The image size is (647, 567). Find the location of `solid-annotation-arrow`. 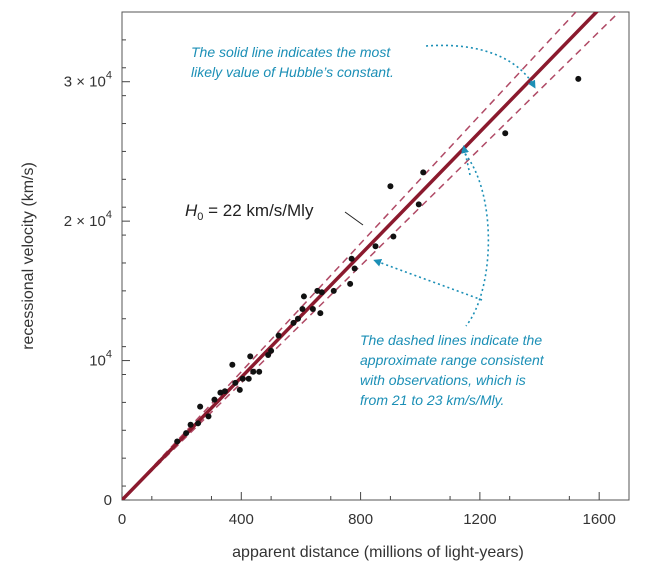

solid-annotation-arrow is located at coordinates (480, 66).